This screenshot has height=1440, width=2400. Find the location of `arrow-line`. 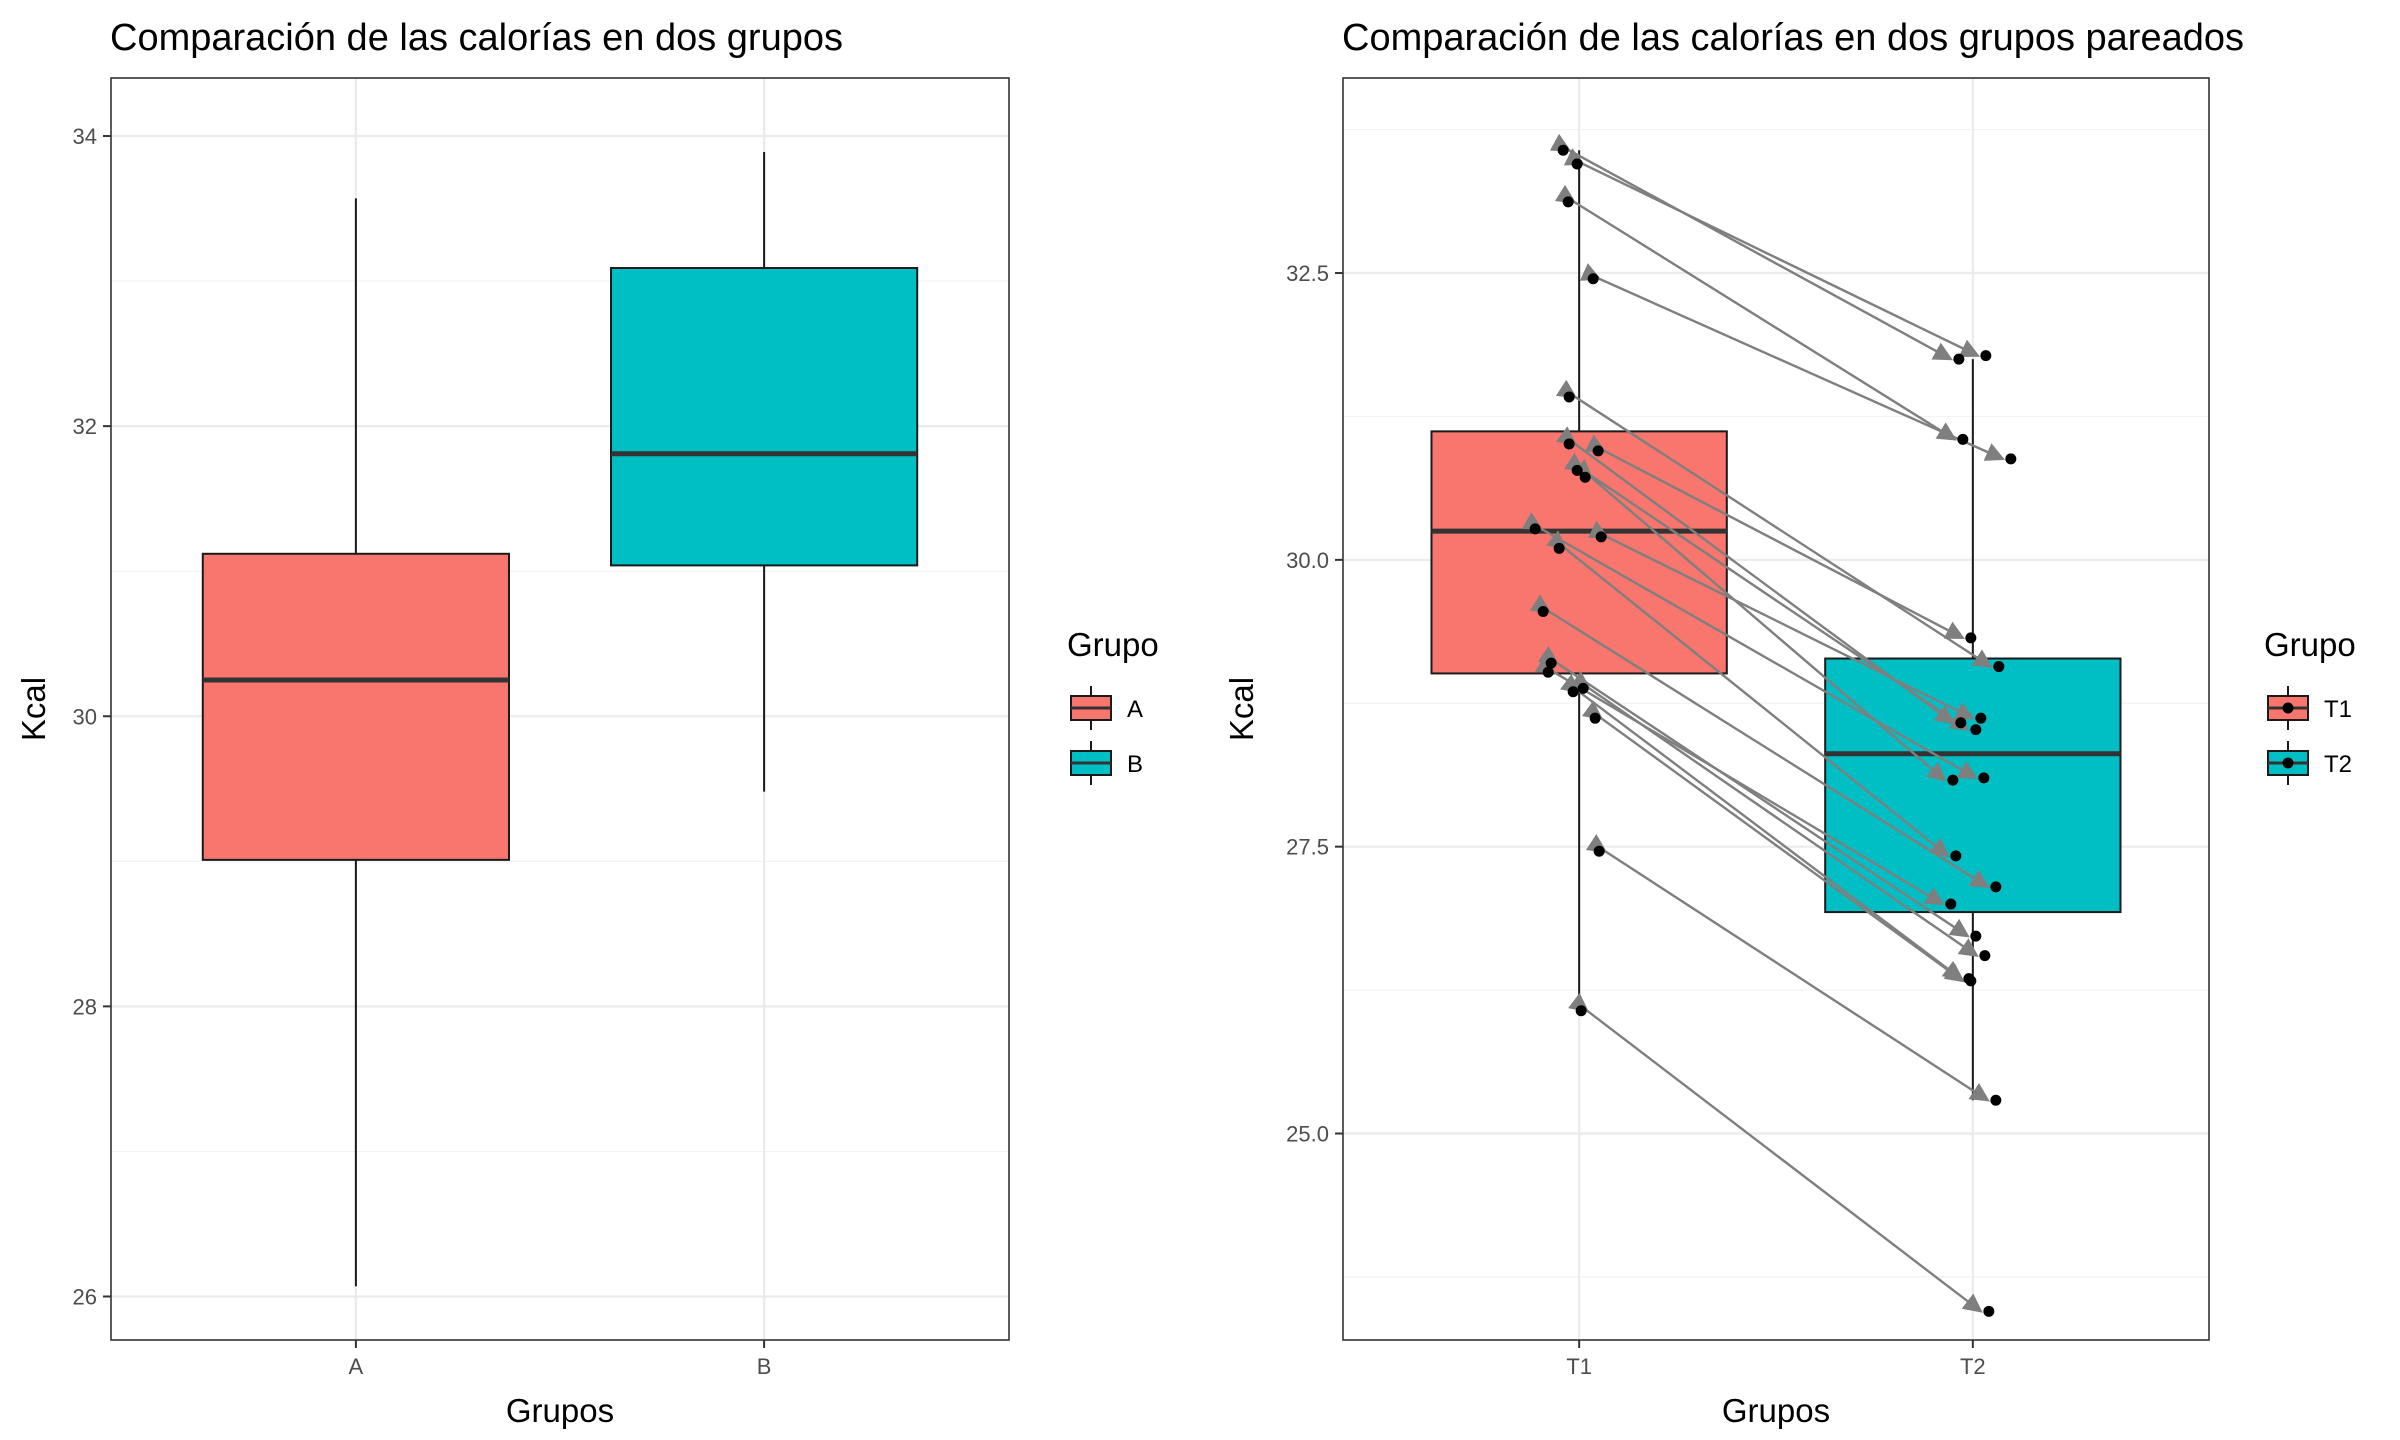

arrow-line is located at coordinates (1775, 1152).